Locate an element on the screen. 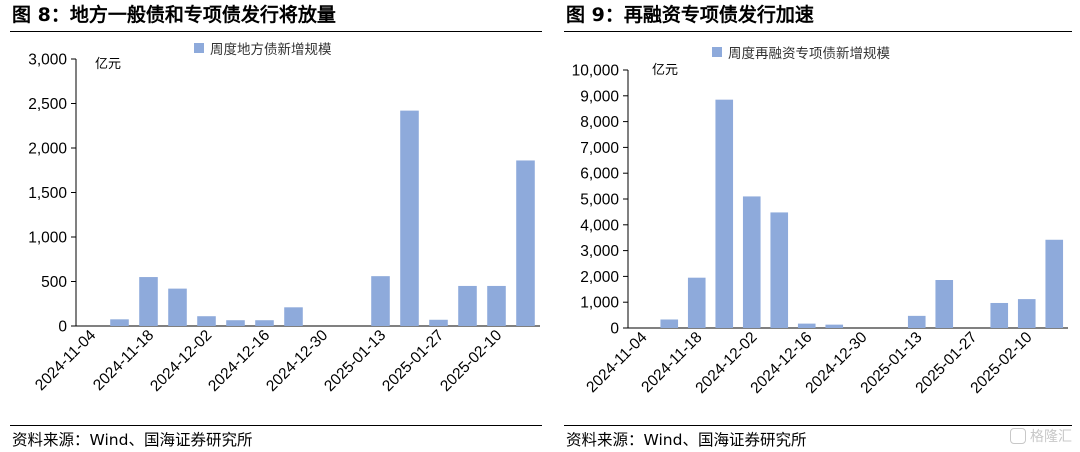 The image size is (1080, 452). watermark-text: 格隆汇 is located at coordinates (1051, 437).